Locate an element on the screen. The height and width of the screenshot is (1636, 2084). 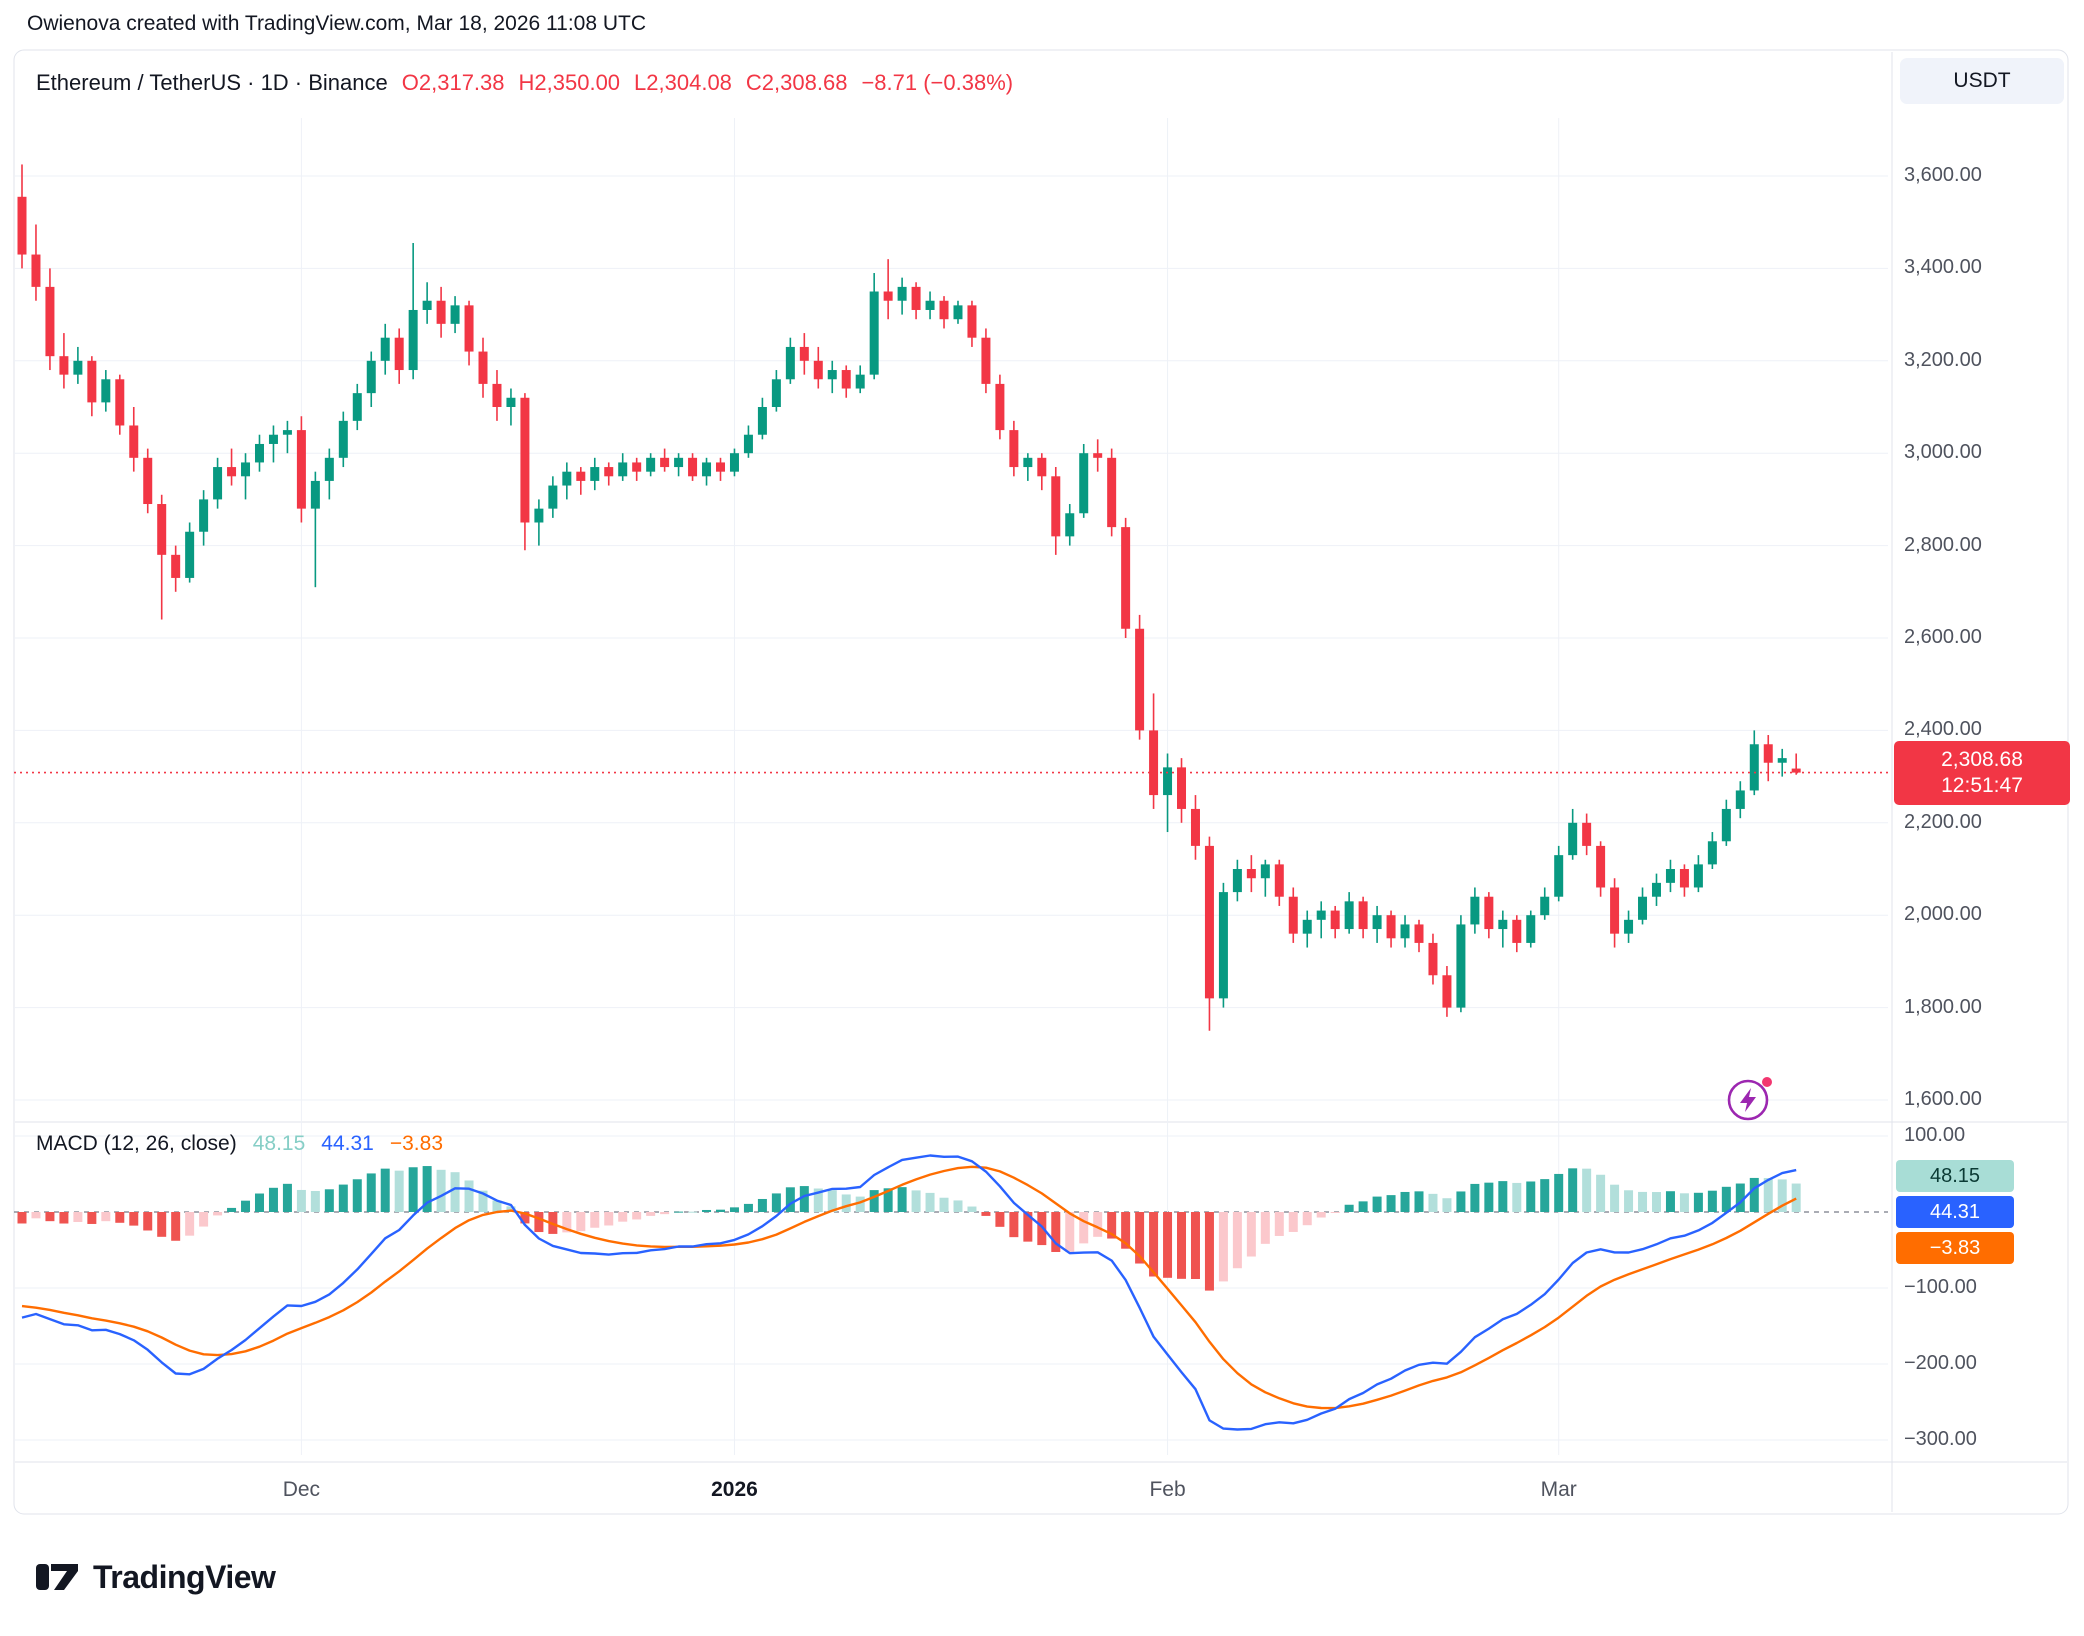
currency-toggle-button: USDT is located at coordinates (1982, 81).